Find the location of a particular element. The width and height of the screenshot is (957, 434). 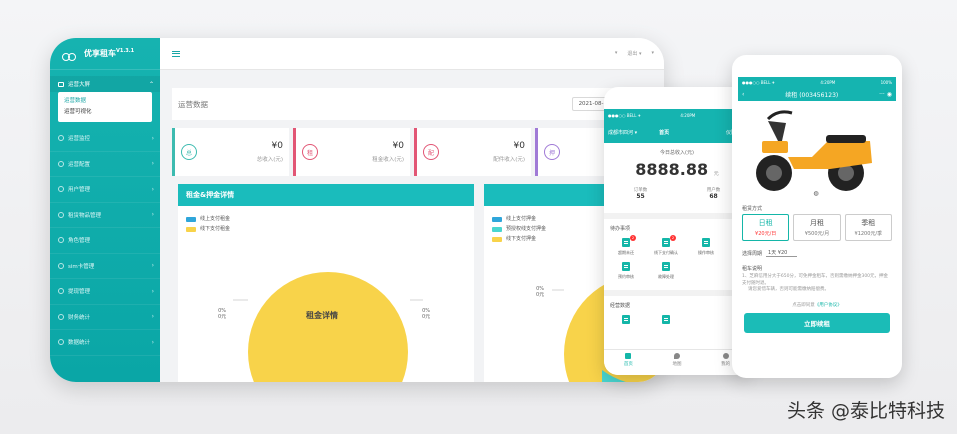

sidebar-item-monitor: 运营监控 › is located at coordinates (105, 139).